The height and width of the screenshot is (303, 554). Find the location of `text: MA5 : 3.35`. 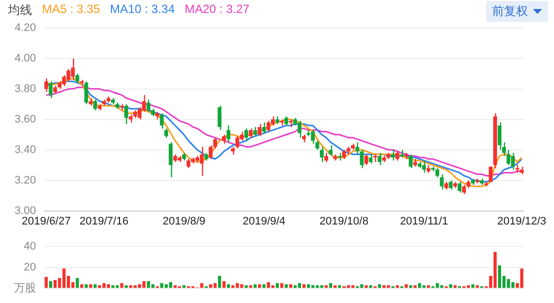

text: MA5 : 3.35 is located at coordinates (71, 10).